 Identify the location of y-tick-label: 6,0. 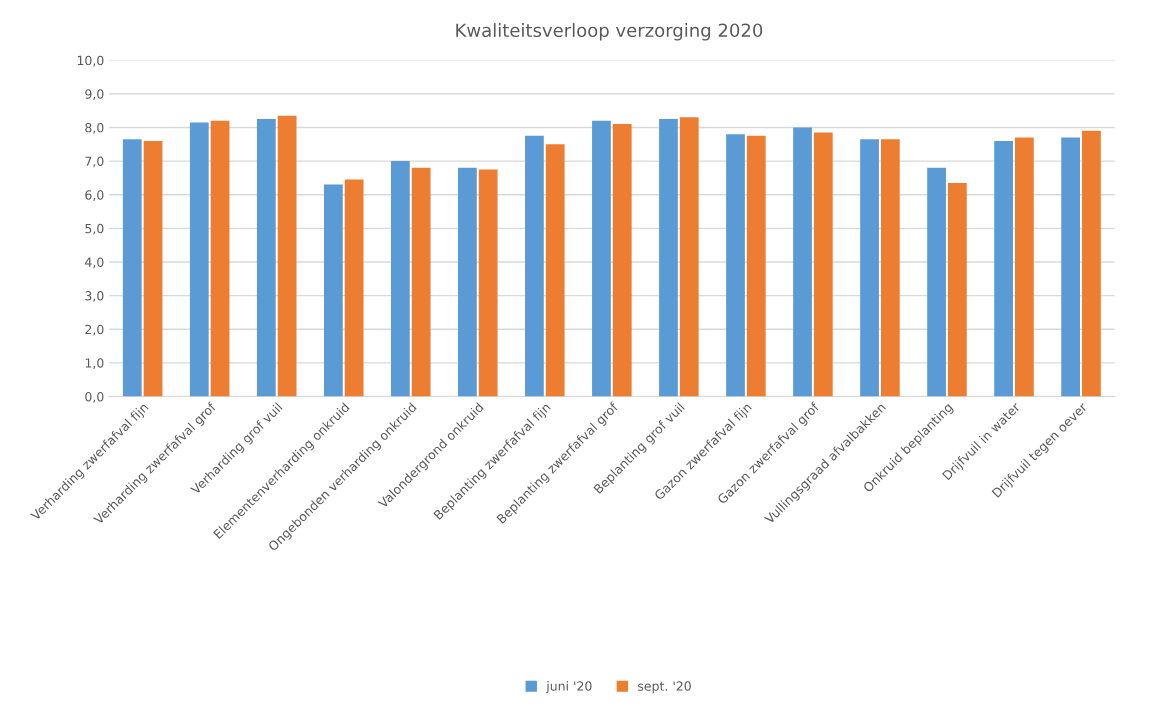
(94, 195).